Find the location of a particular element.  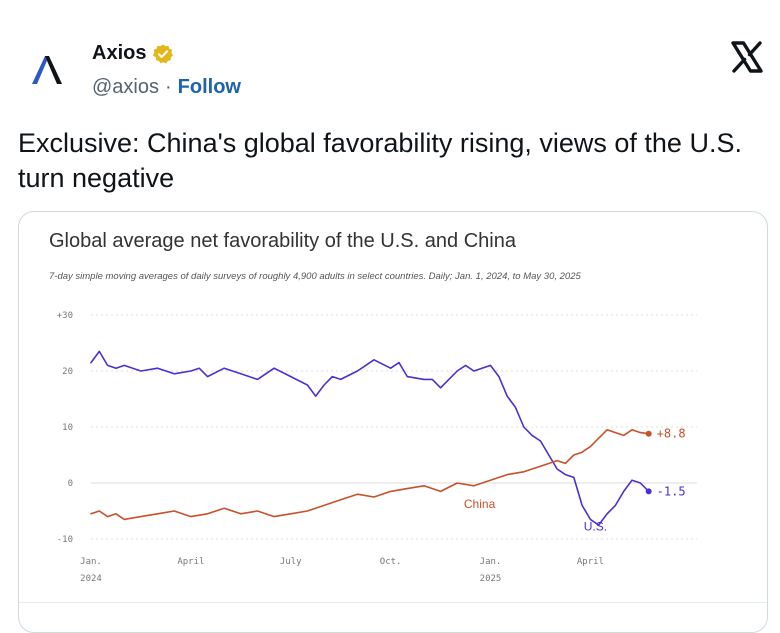

y-tick-label-4: -10 is located at coordinates (65, 540).